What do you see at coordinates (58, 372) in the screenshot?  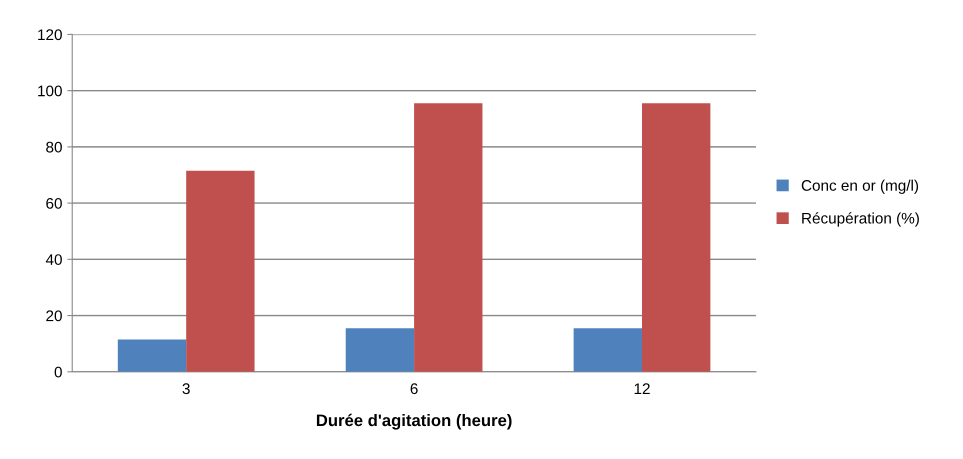 I see `y-tick-label: 0` at bounding box center [58, 372].